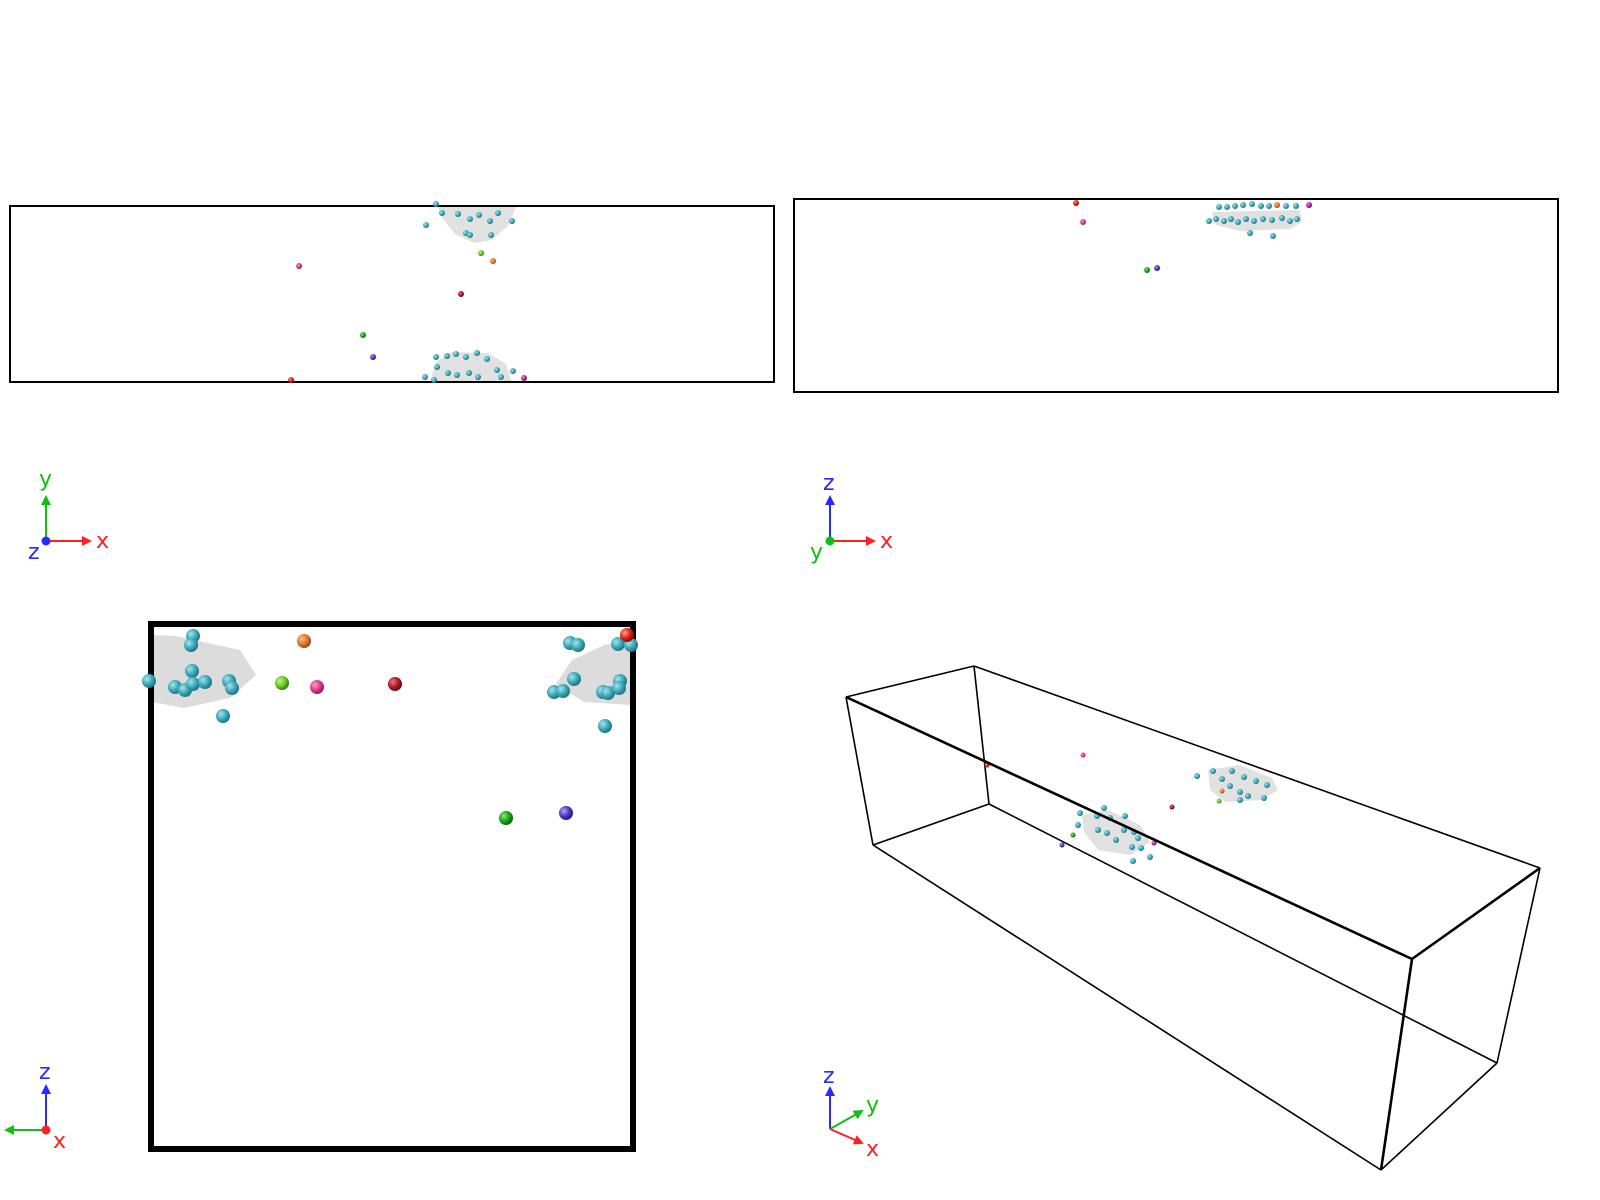 Image resolution: width=1600 pixels, height=1200 pixels. Describe the element at coordinates (1176, 295) in the screenshot. I see `simulation-box` at that location.